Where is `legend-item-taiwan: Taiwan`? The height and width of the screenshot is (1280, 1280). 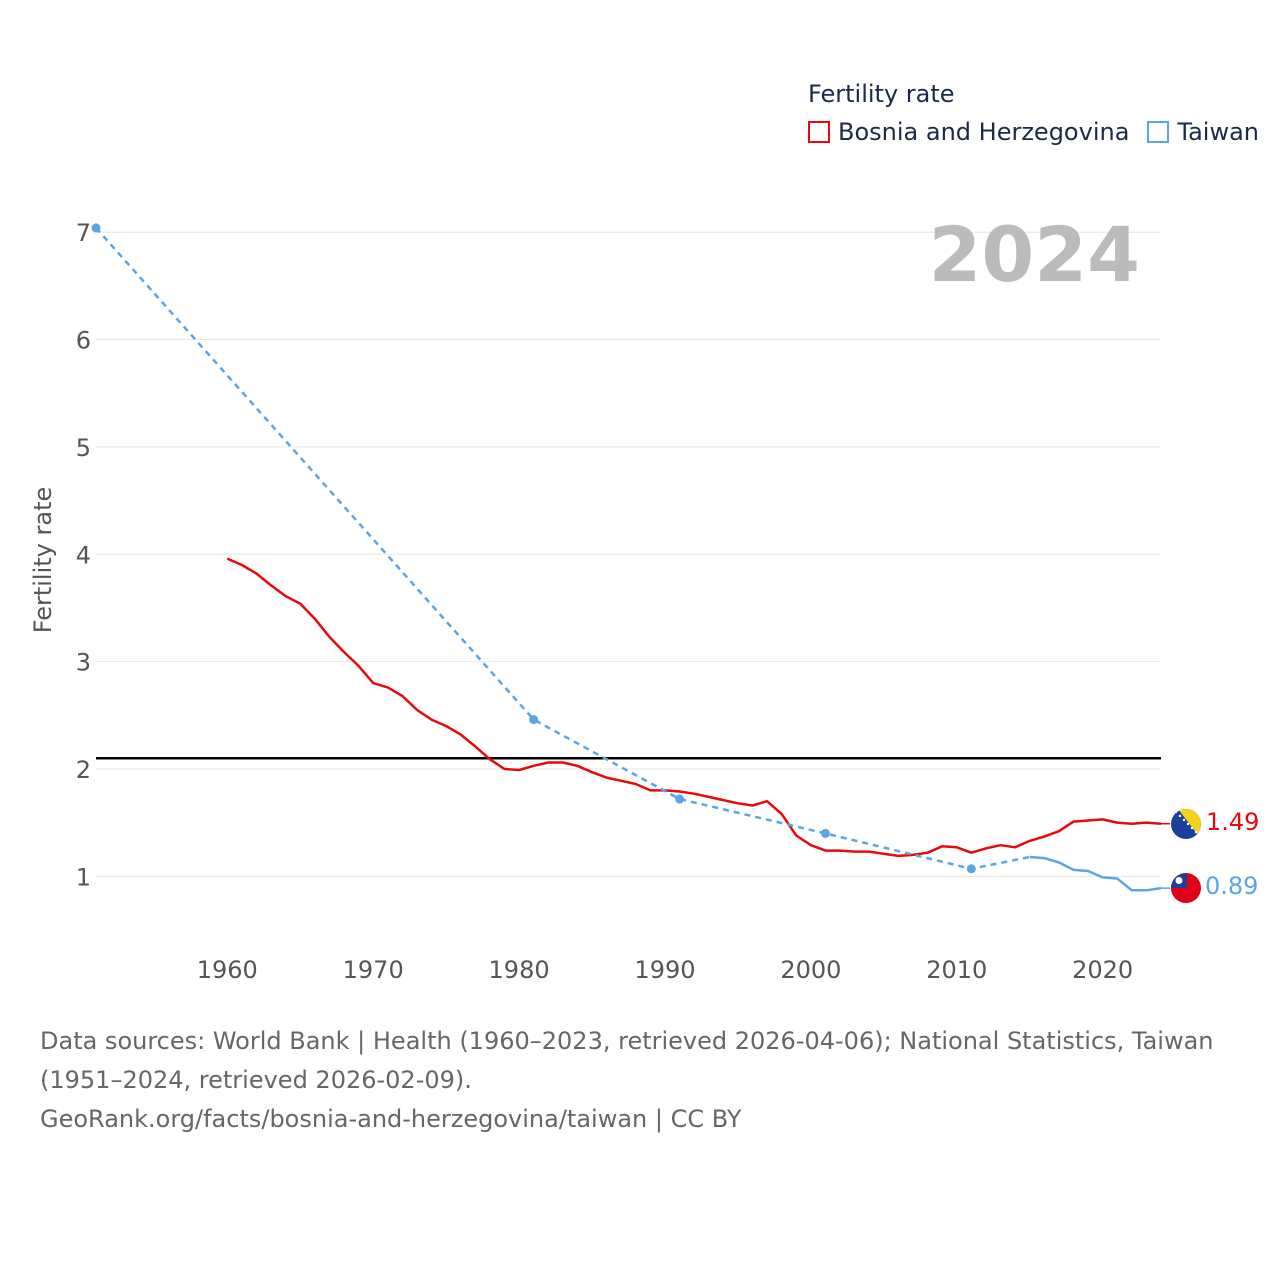
legend-item-taiwan: Taiwan is located at coordinates (1203, 132).